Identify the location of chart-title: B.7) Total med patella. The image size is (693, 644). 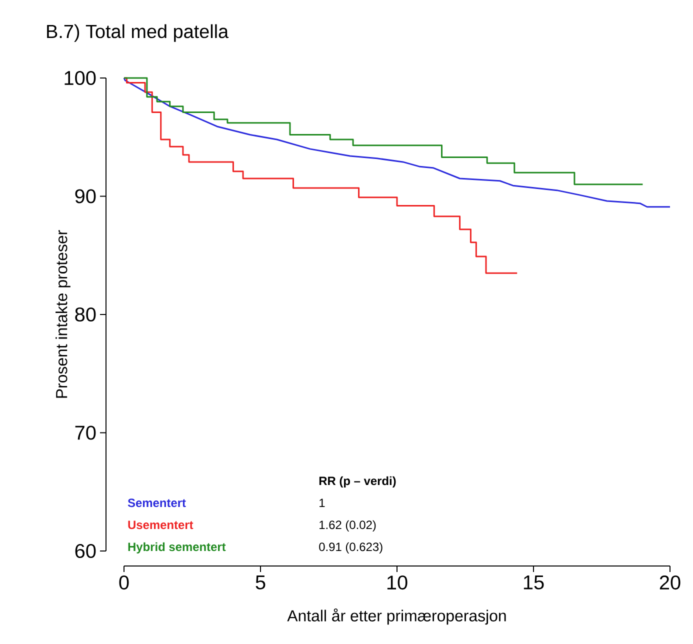
(138, 33).